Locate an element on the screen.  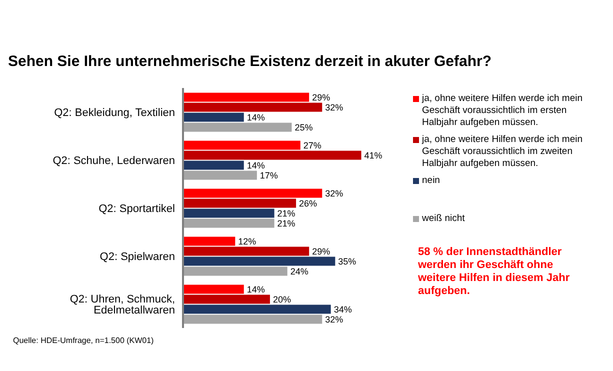
legend-label: ja, ohne weitere Hilfen werde ich mein Geschäft voraussichtlich im zweiten Halbjahr aufgeben müssen. is located at coordinates (503, 152).